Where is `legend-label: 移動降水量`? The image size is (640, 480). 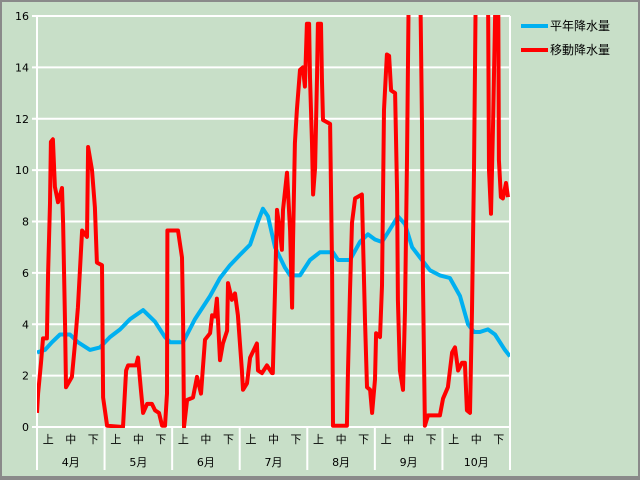 legend-label: 移動降水量 is located at coordinates (580, 50).